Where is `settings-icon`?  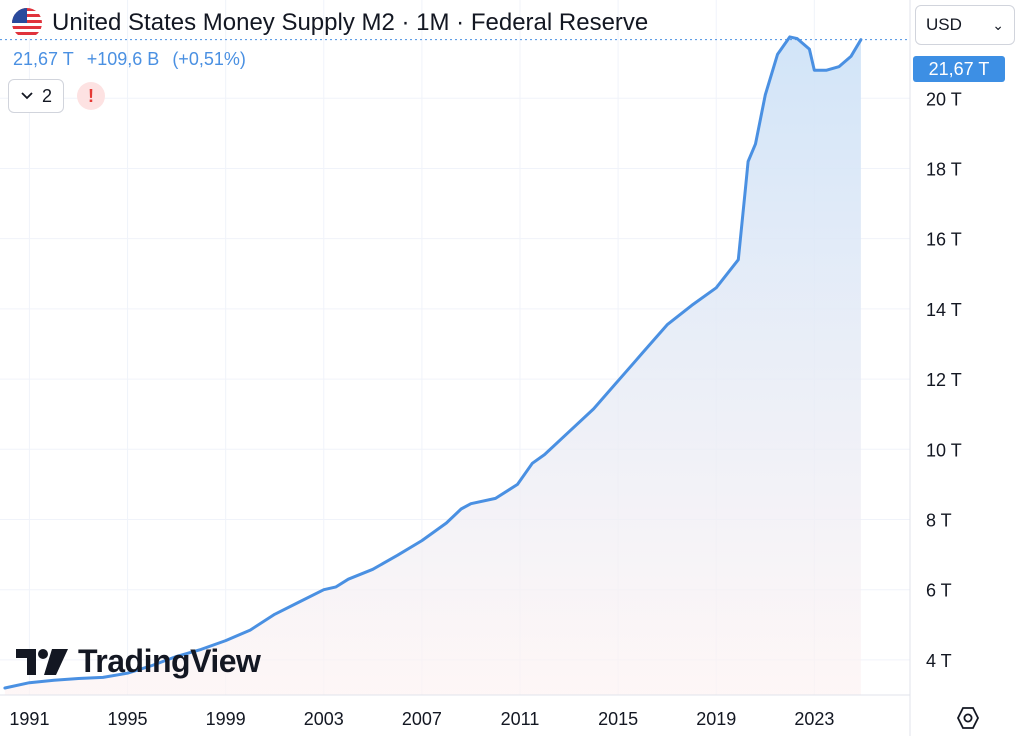 settings-icon is located at coordinates (968, 718).